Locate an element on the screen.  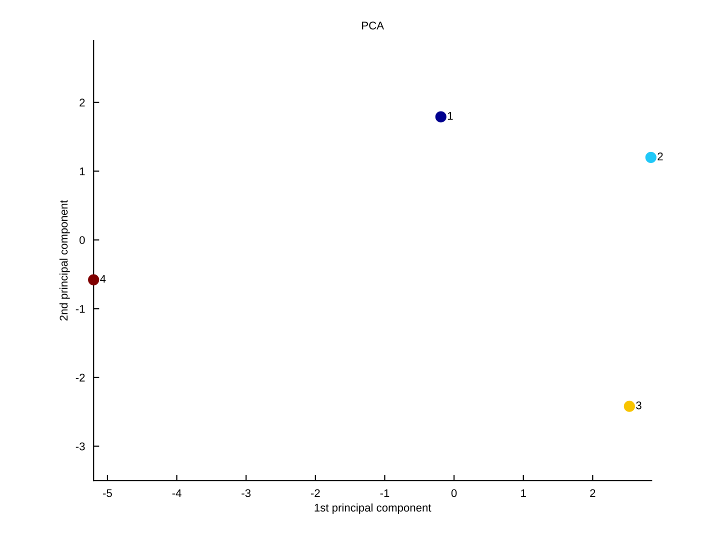
x-tick-label: -5 is located at coordinates (107, 493).